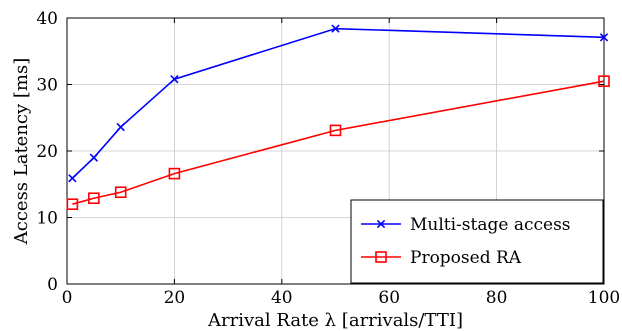 The image size is (622, 331). Describe the element at coordinates (604, 298) in the screenshot. I see `x-tick-label: 100` at that location.